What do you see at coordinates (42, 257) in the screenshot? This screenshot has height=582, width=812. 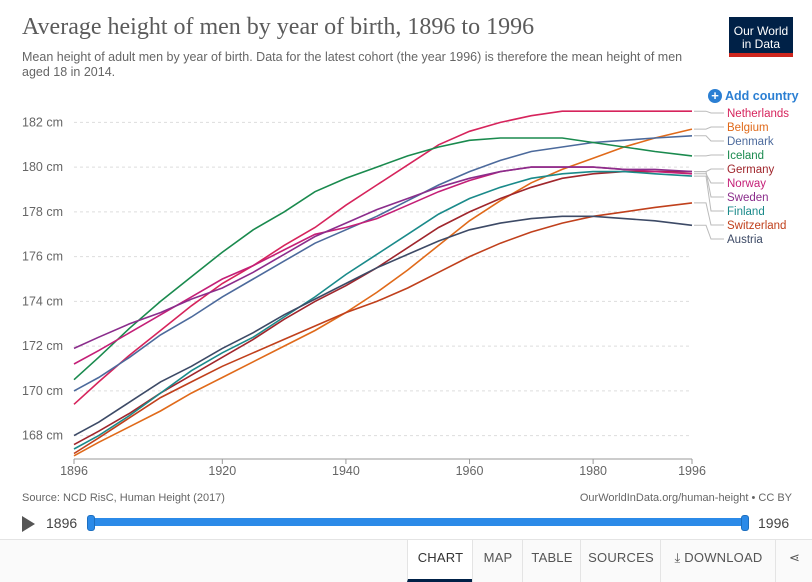 I see `y-tick-label: 176 cm` at bounding box center [42, 257].